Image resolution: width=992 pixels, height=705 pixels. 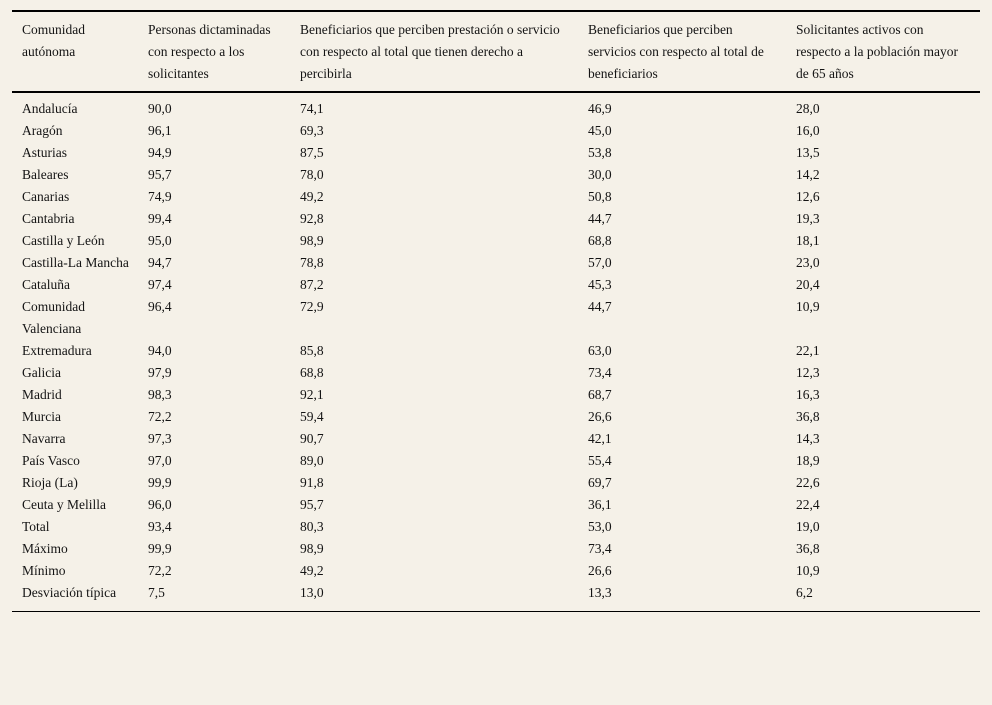 What do you see at coordinates (496, 318) in the screenshot?
I see `table-row: Comunidad Valenciana 96,4 72,9 44,7 10,9` at bounding box center [496, 318].